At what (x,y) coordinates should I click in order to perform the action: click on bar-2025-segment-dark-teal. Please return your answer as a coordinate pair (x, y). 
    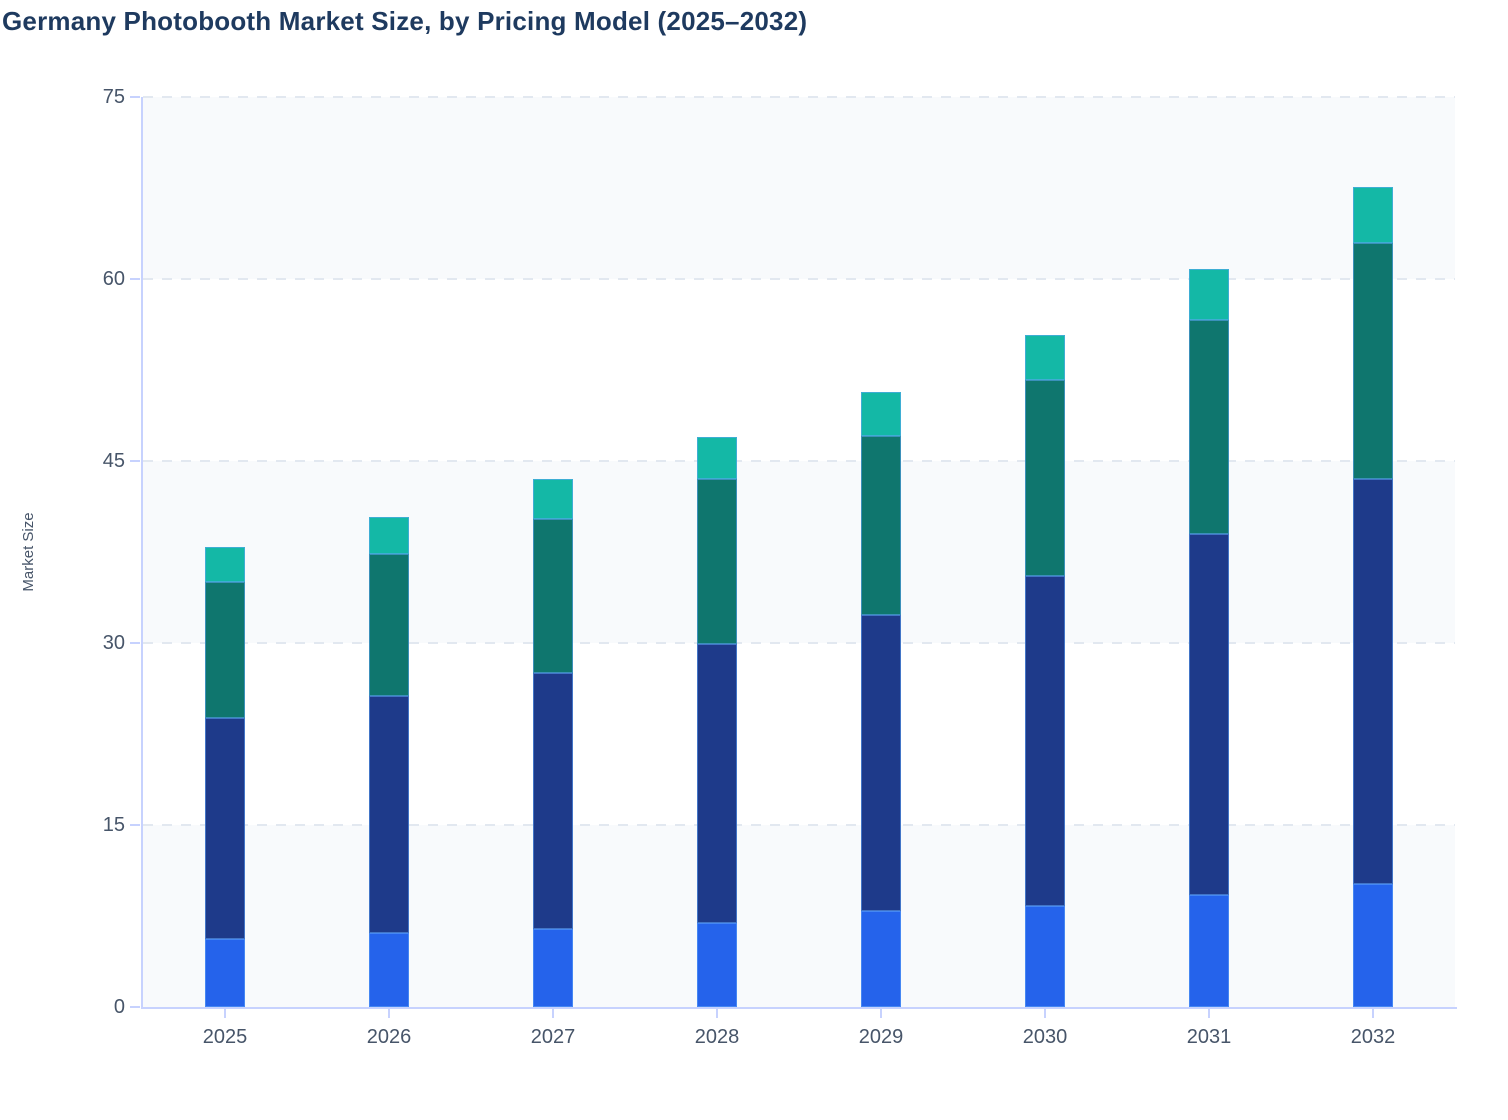
    Looking at the image, I should click on (225, 650).